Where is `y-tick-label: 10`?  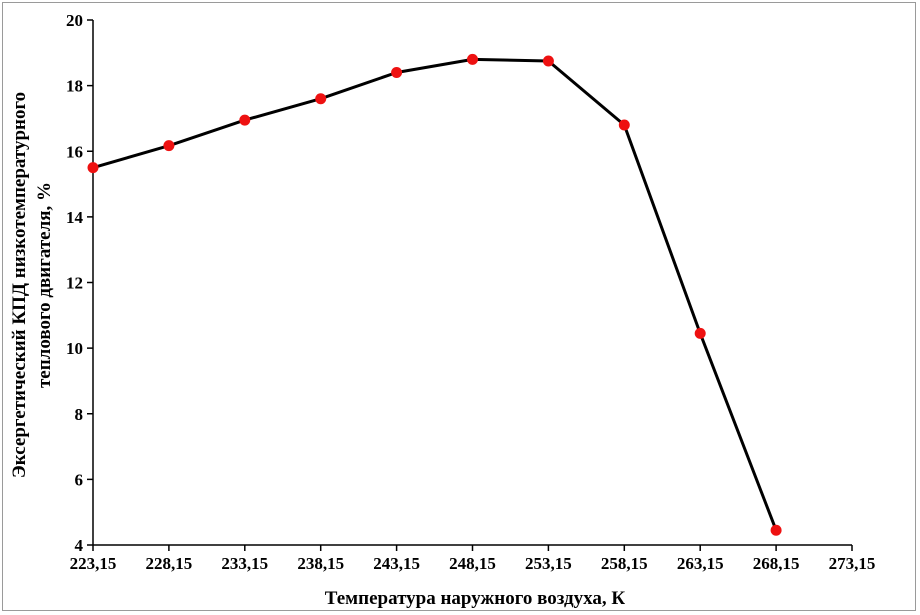 y-tick-label: 10 is located at coordinates (74, 348).